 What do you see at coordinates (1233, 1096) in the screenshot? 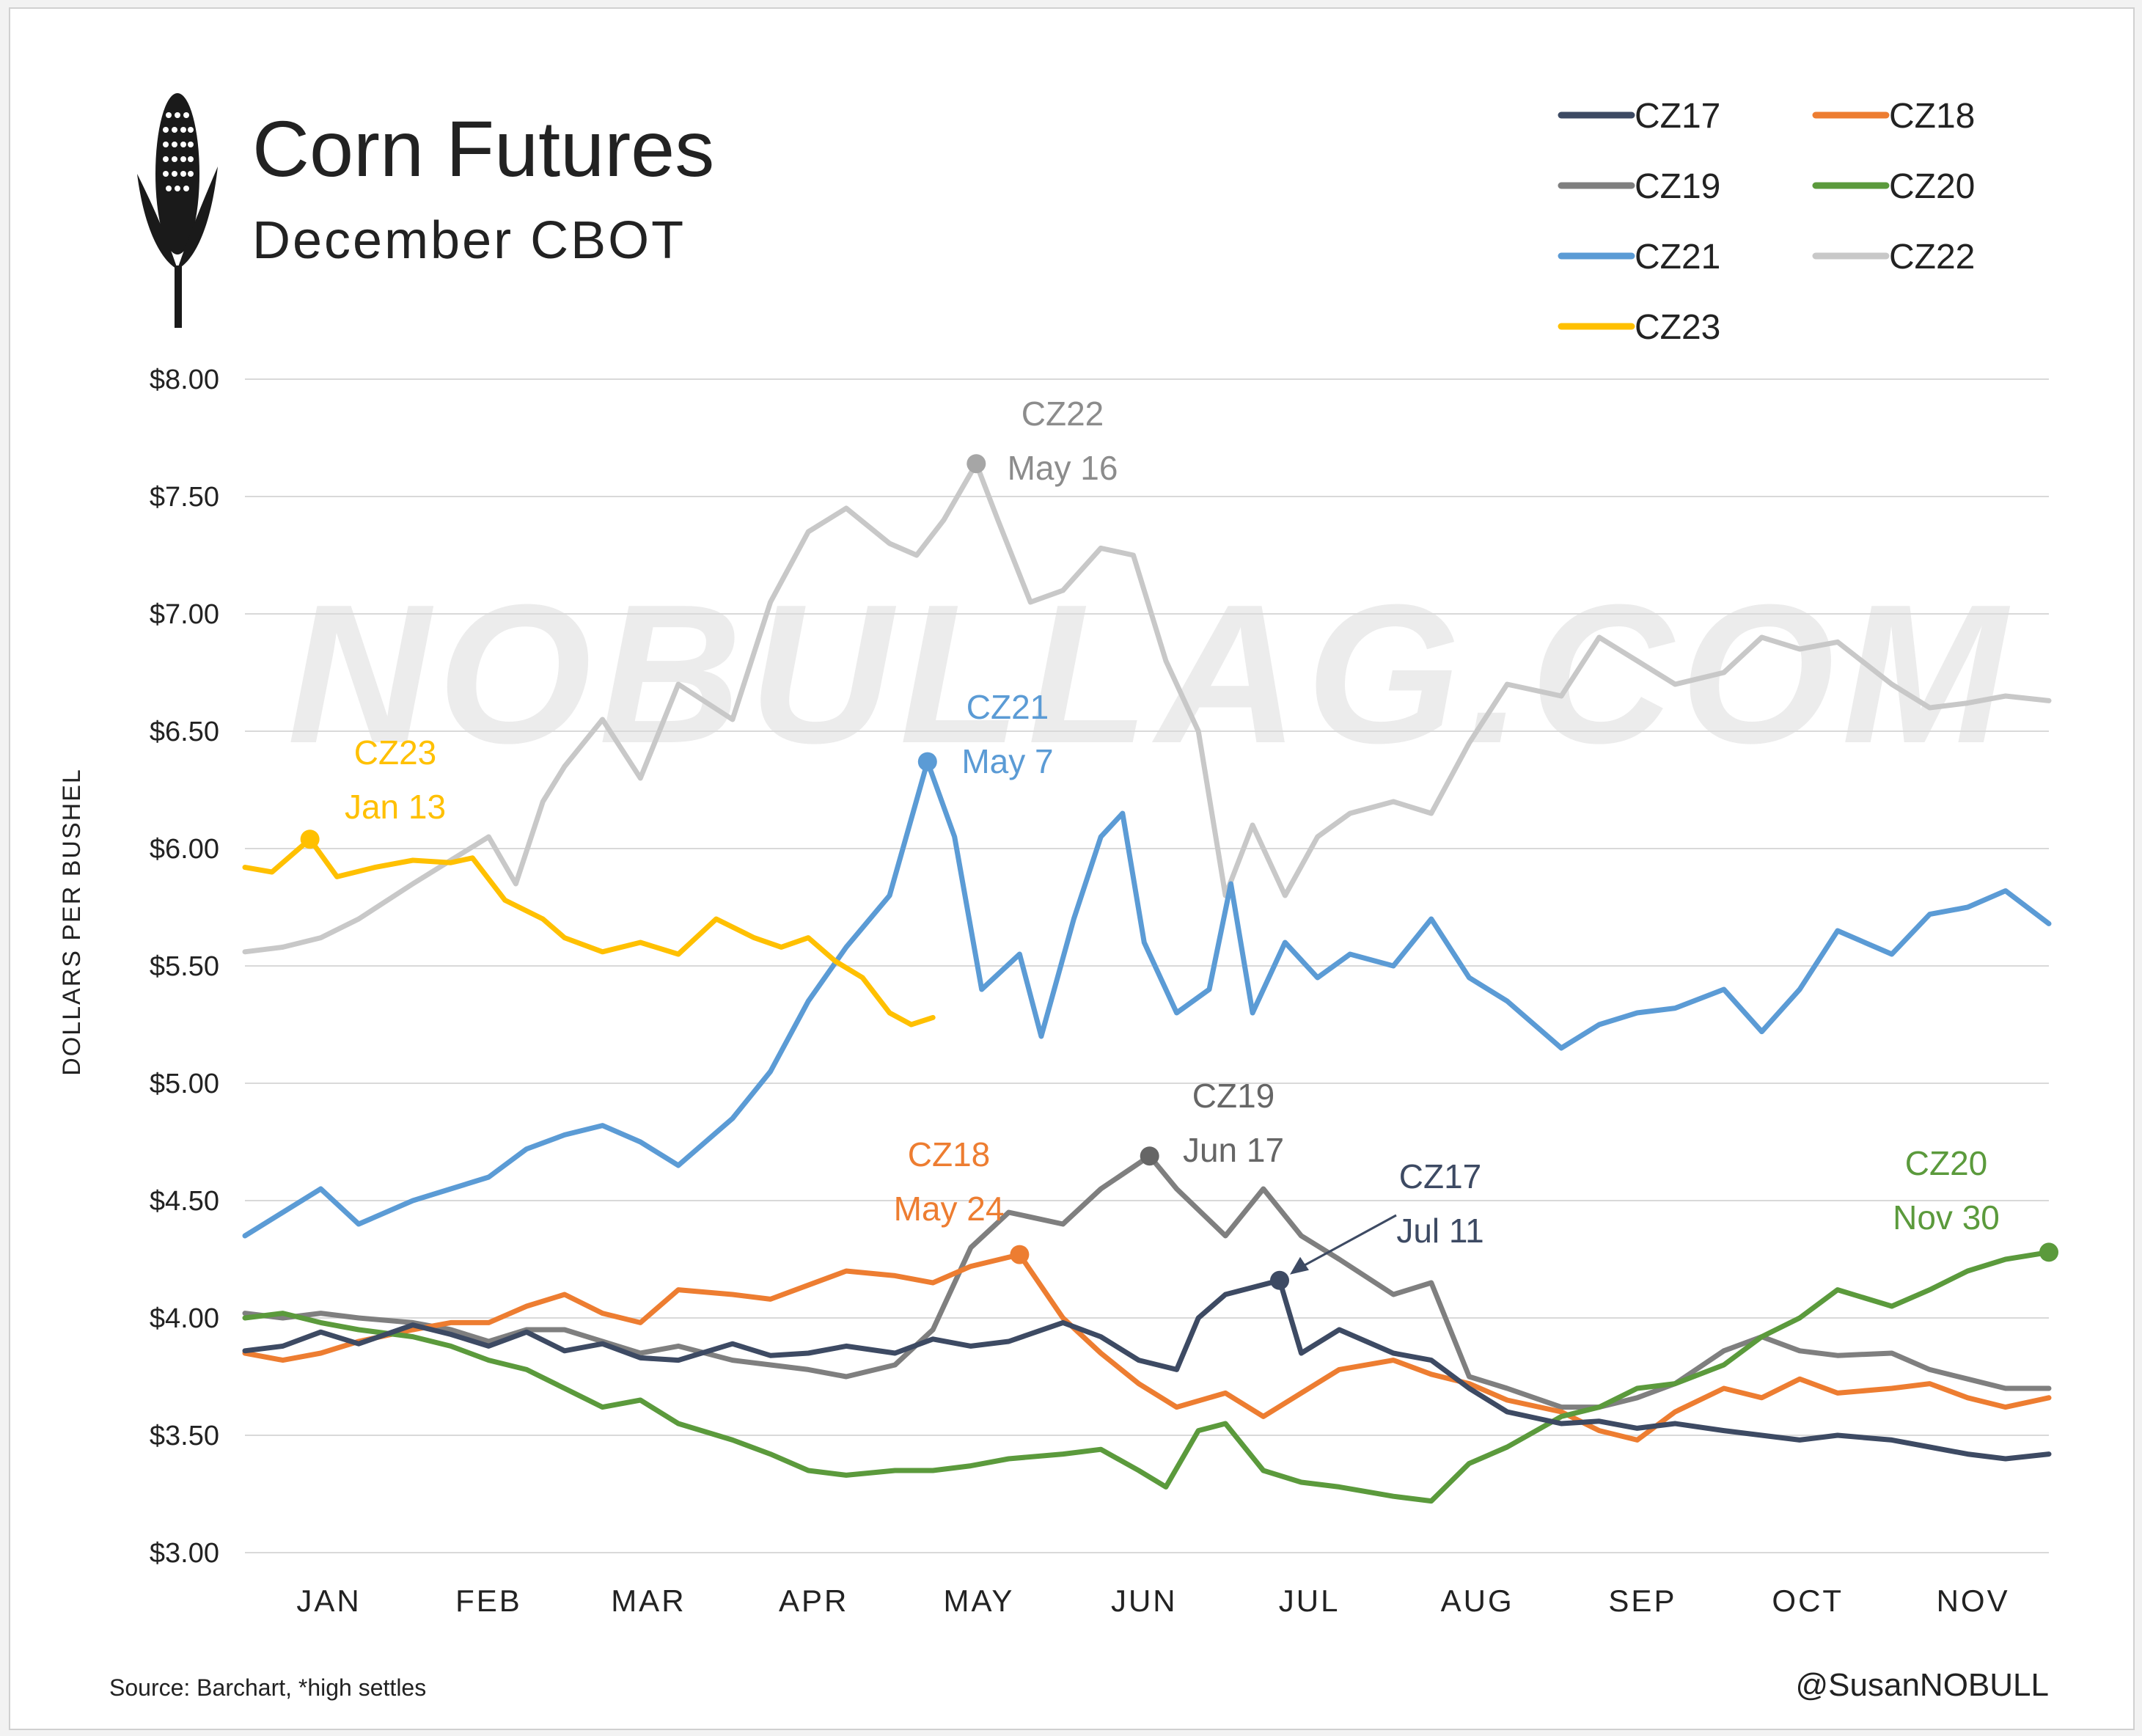
I see `annotation-series-label: CZ19` at bounding box center [1233, 1096].